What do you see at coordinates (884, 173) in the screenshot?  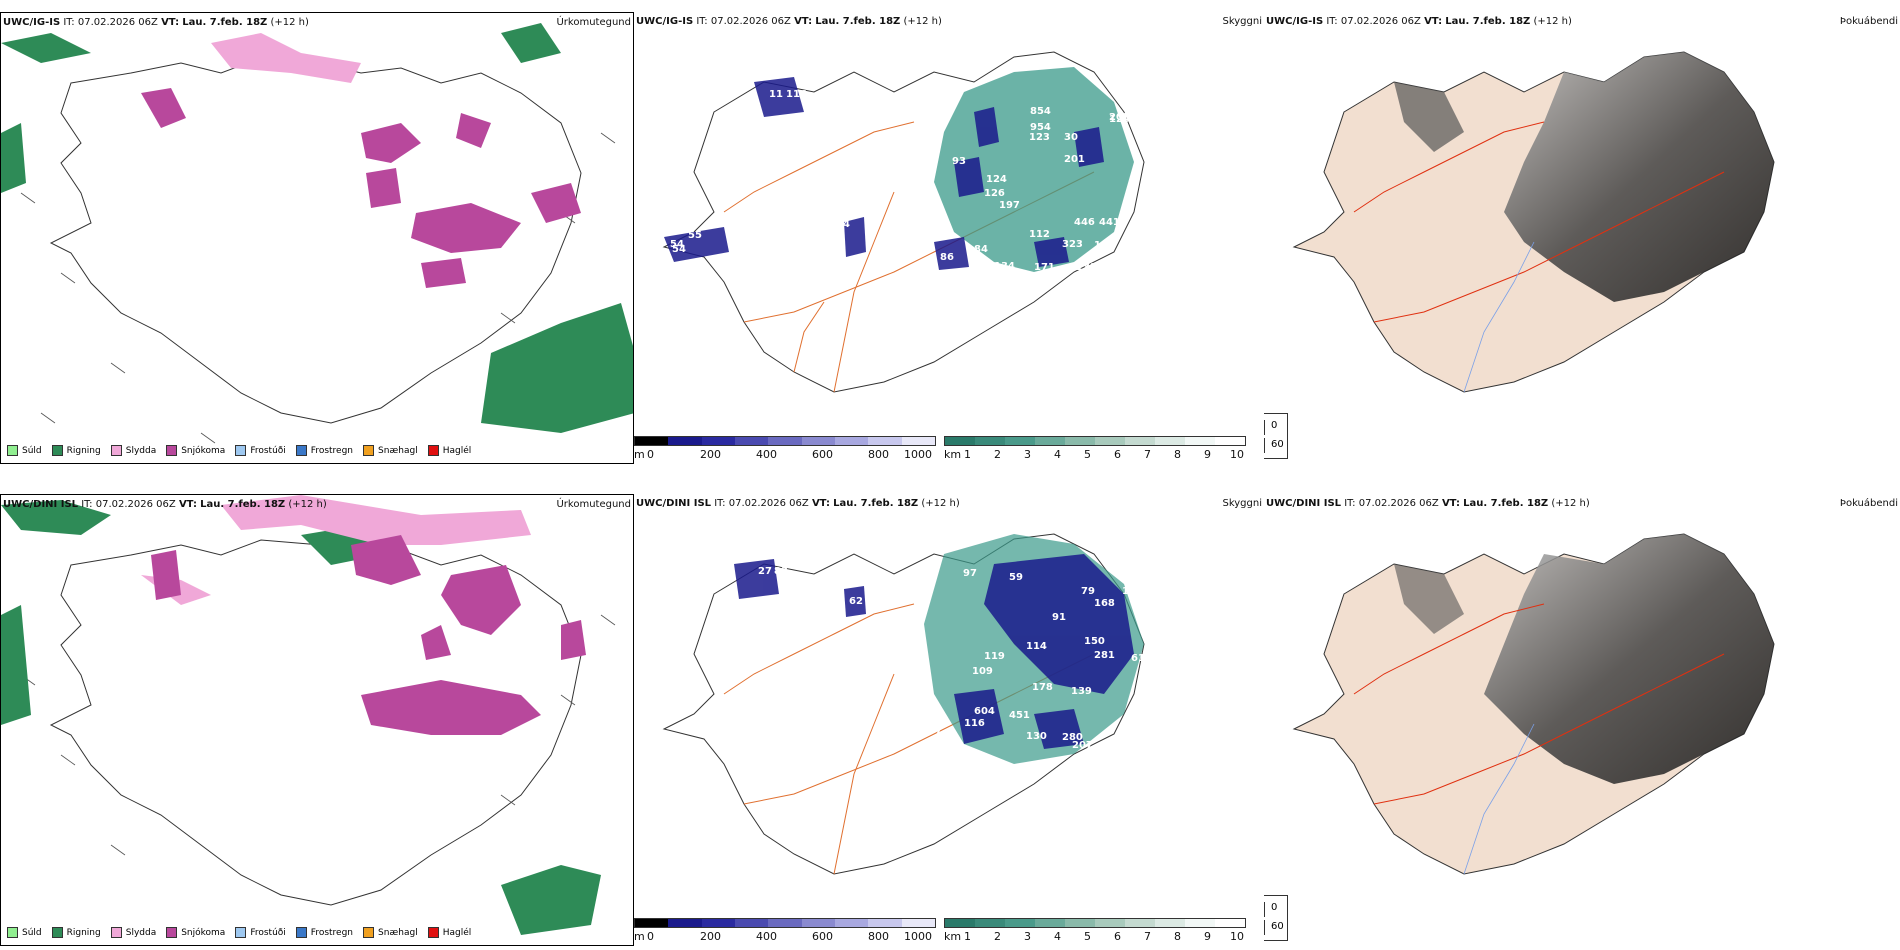 I see `cloud-base-blue` at bounding box center [884, 173].